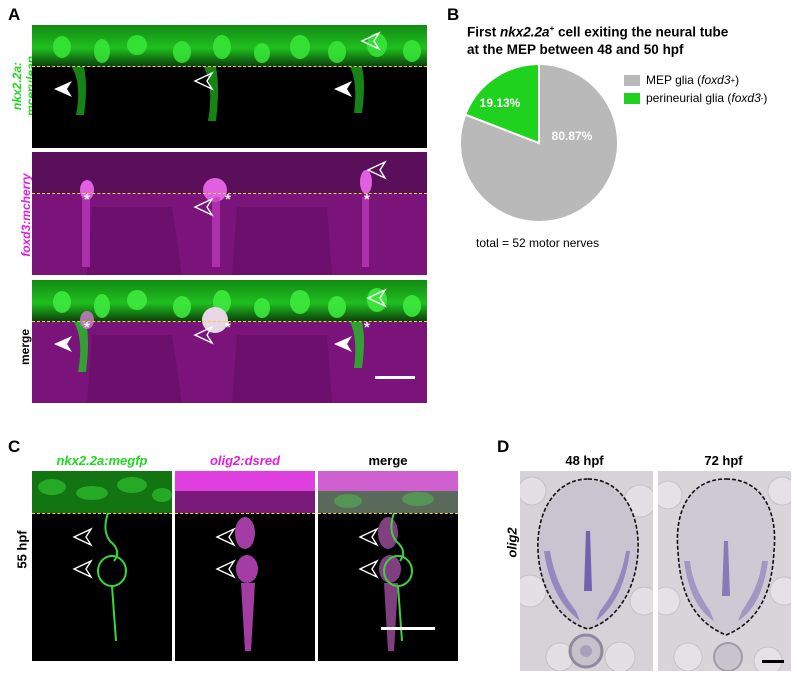  What do you see at coordinates (575, 49) in the screenshot?
I see `title-line2: at the MEP between 48 and 50 hpf` at bounding box center [575, 49].